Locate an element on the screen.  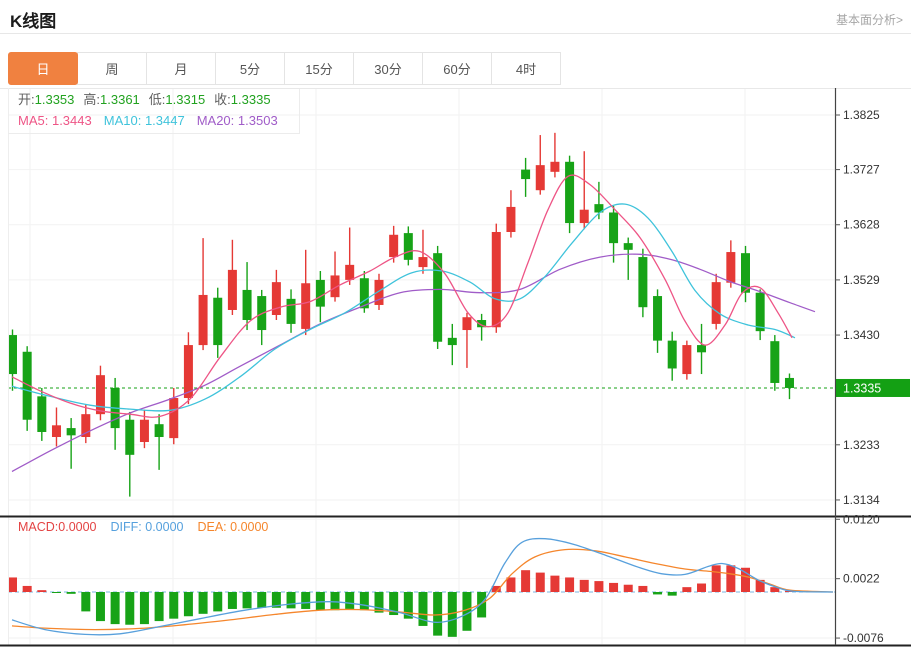
timeframe-tabs: 日 周 月 5分 15分 30分 60分 4时 is located at coordinates (284, 68).